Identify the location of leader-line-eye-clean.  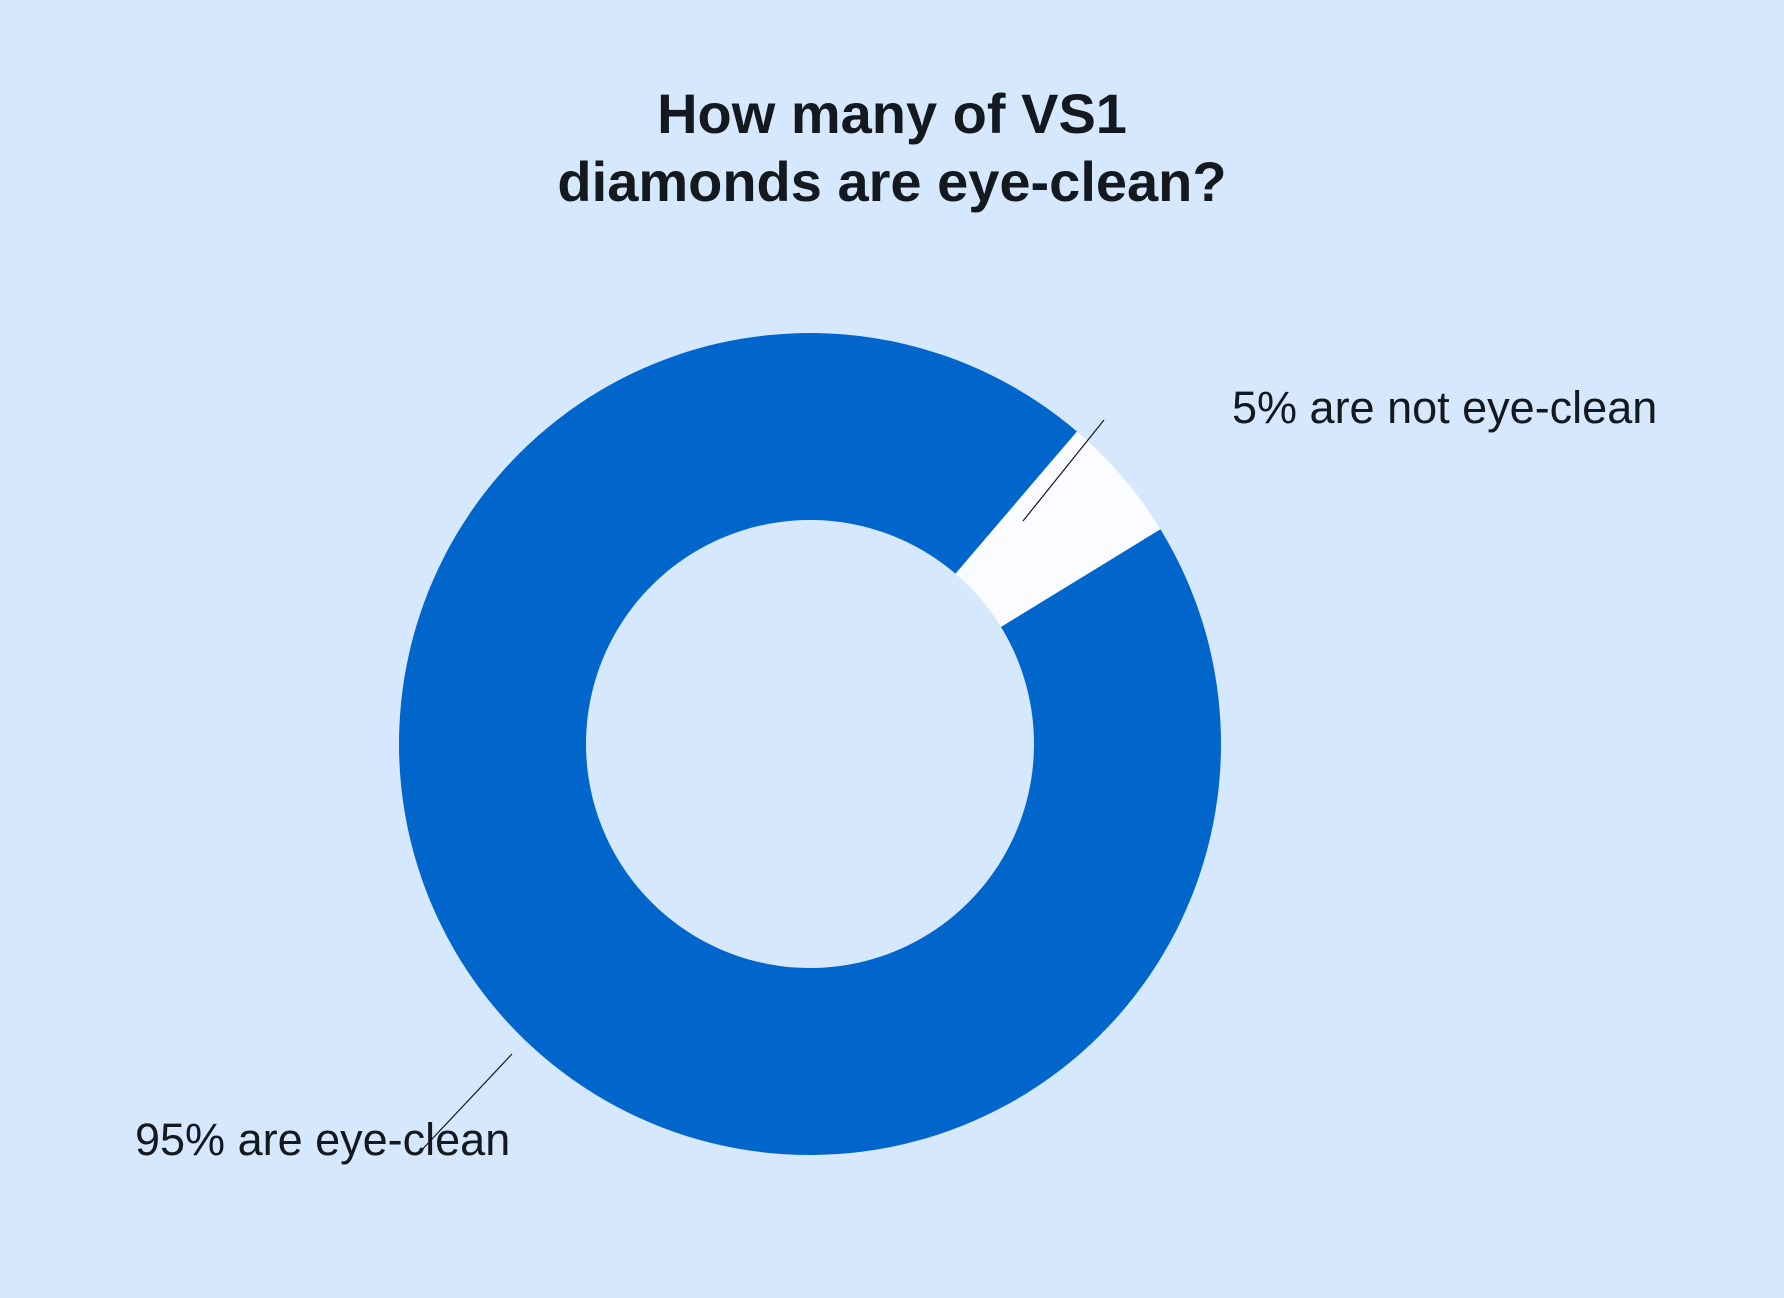
(464, 1104).